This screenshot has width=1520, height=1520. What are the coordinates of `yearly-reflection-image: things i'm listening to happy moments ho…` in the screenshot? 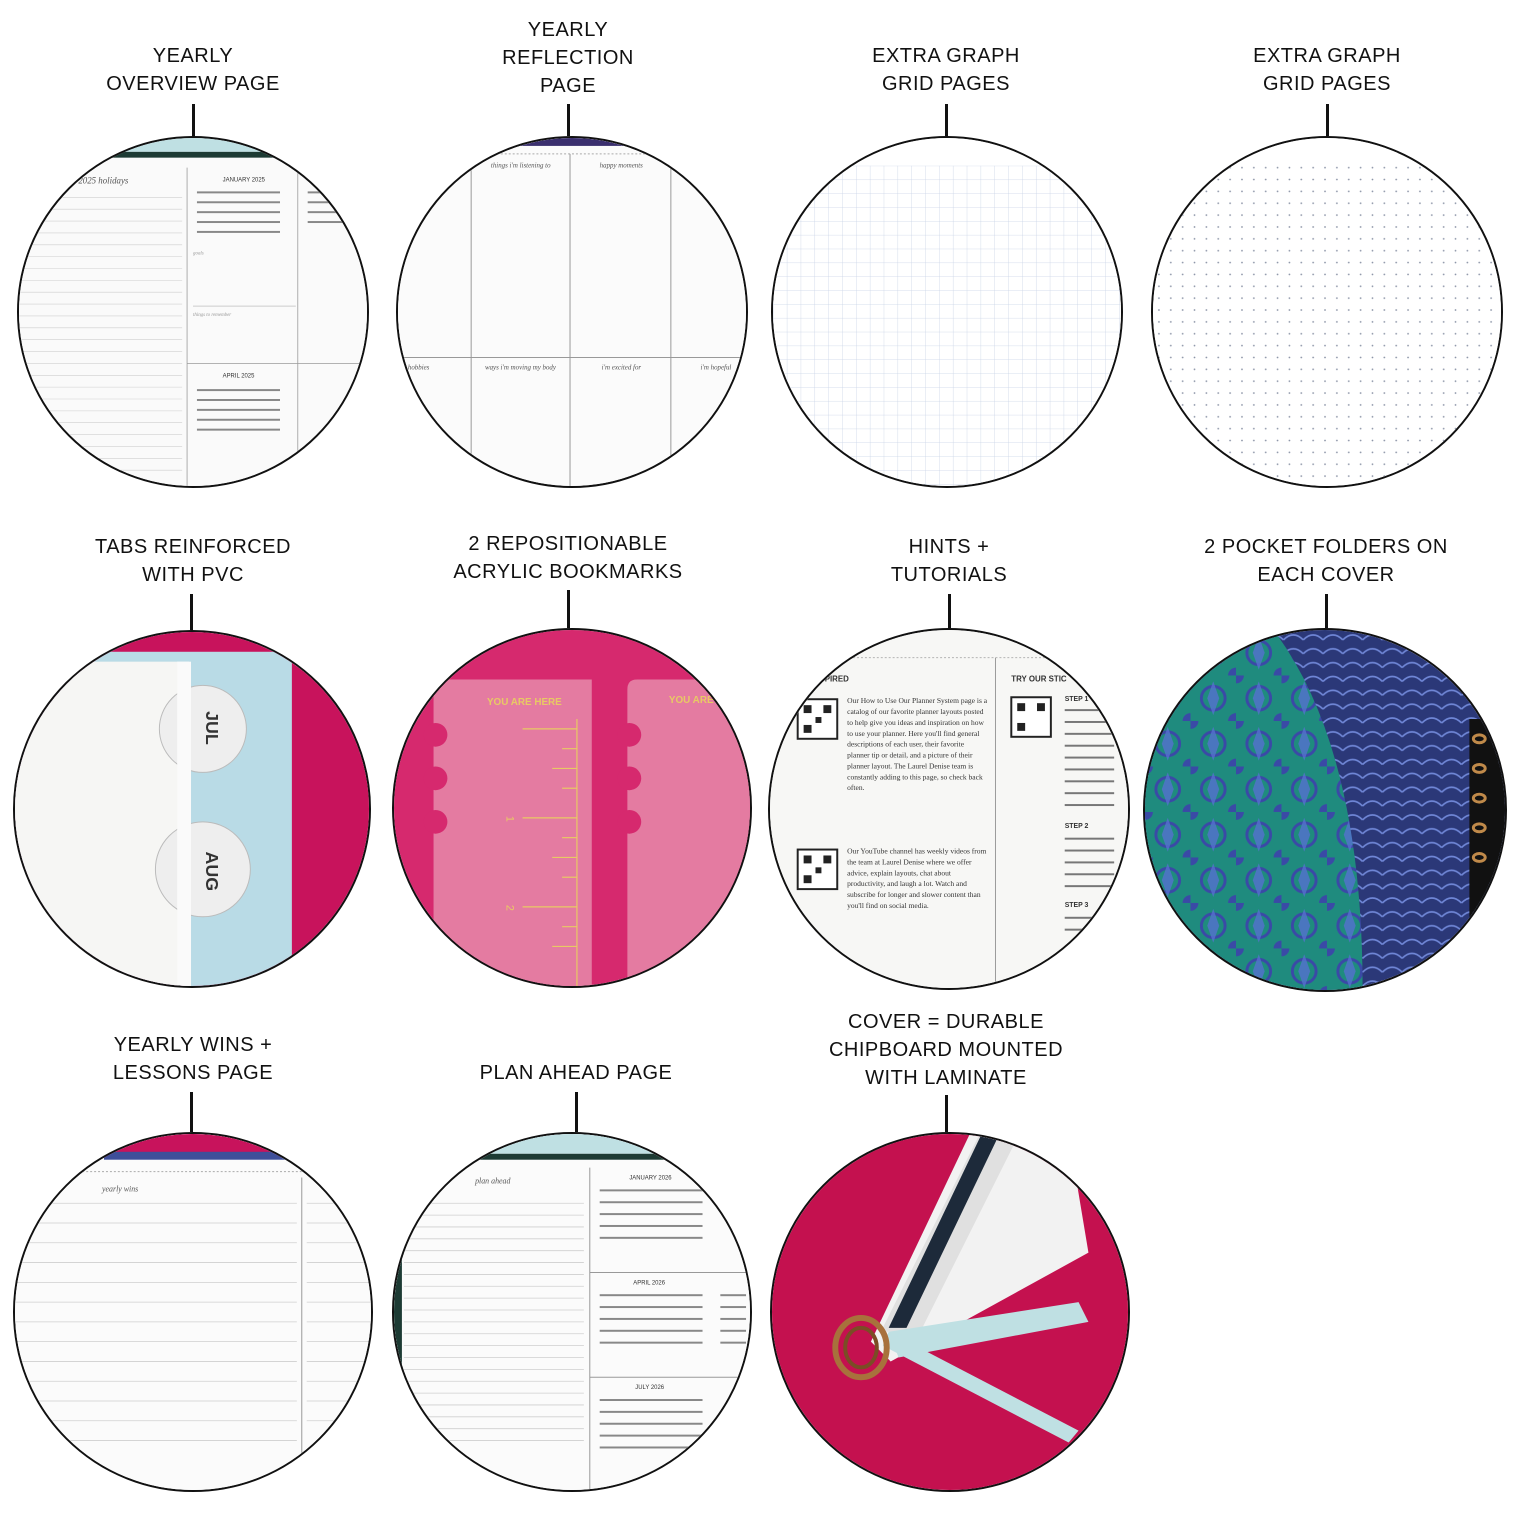 It's located at (572, 312).